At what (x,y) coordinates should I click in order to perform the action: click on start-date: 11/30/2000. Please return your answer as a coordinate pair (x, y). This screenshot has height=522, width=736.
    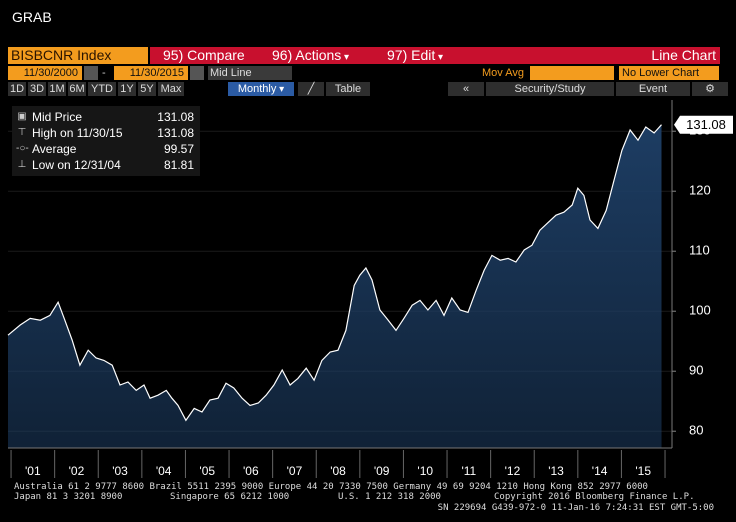
    Looking at the image, I should click on (45, 73).